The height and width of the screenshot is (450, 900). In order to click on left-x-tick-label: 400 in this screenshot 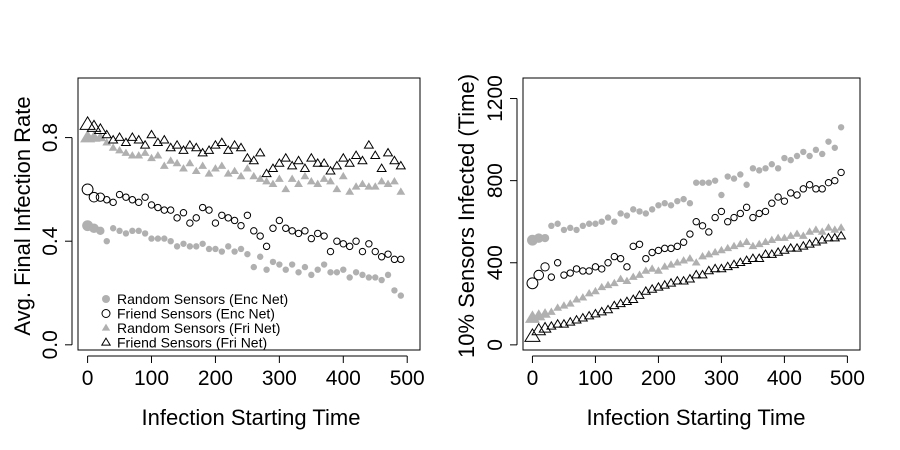, I will do `click(343, 378)`.